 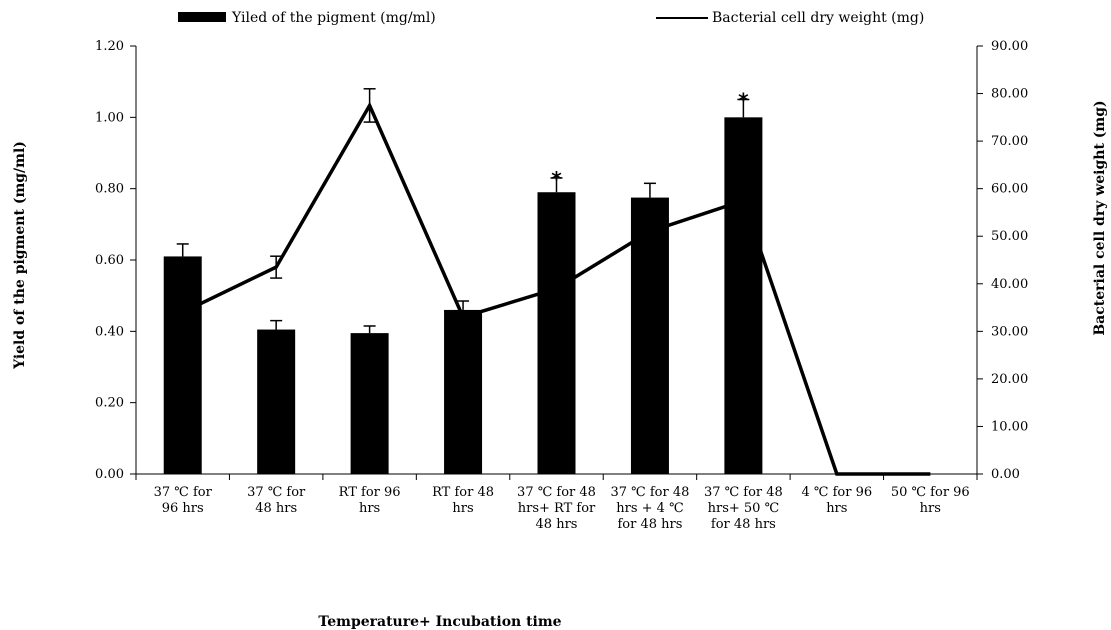 What do you see at coordinates (1009, 46) in the screenshot?
I see `right-axis-tick-label: 90.00` at bounding box center [1009, 46].